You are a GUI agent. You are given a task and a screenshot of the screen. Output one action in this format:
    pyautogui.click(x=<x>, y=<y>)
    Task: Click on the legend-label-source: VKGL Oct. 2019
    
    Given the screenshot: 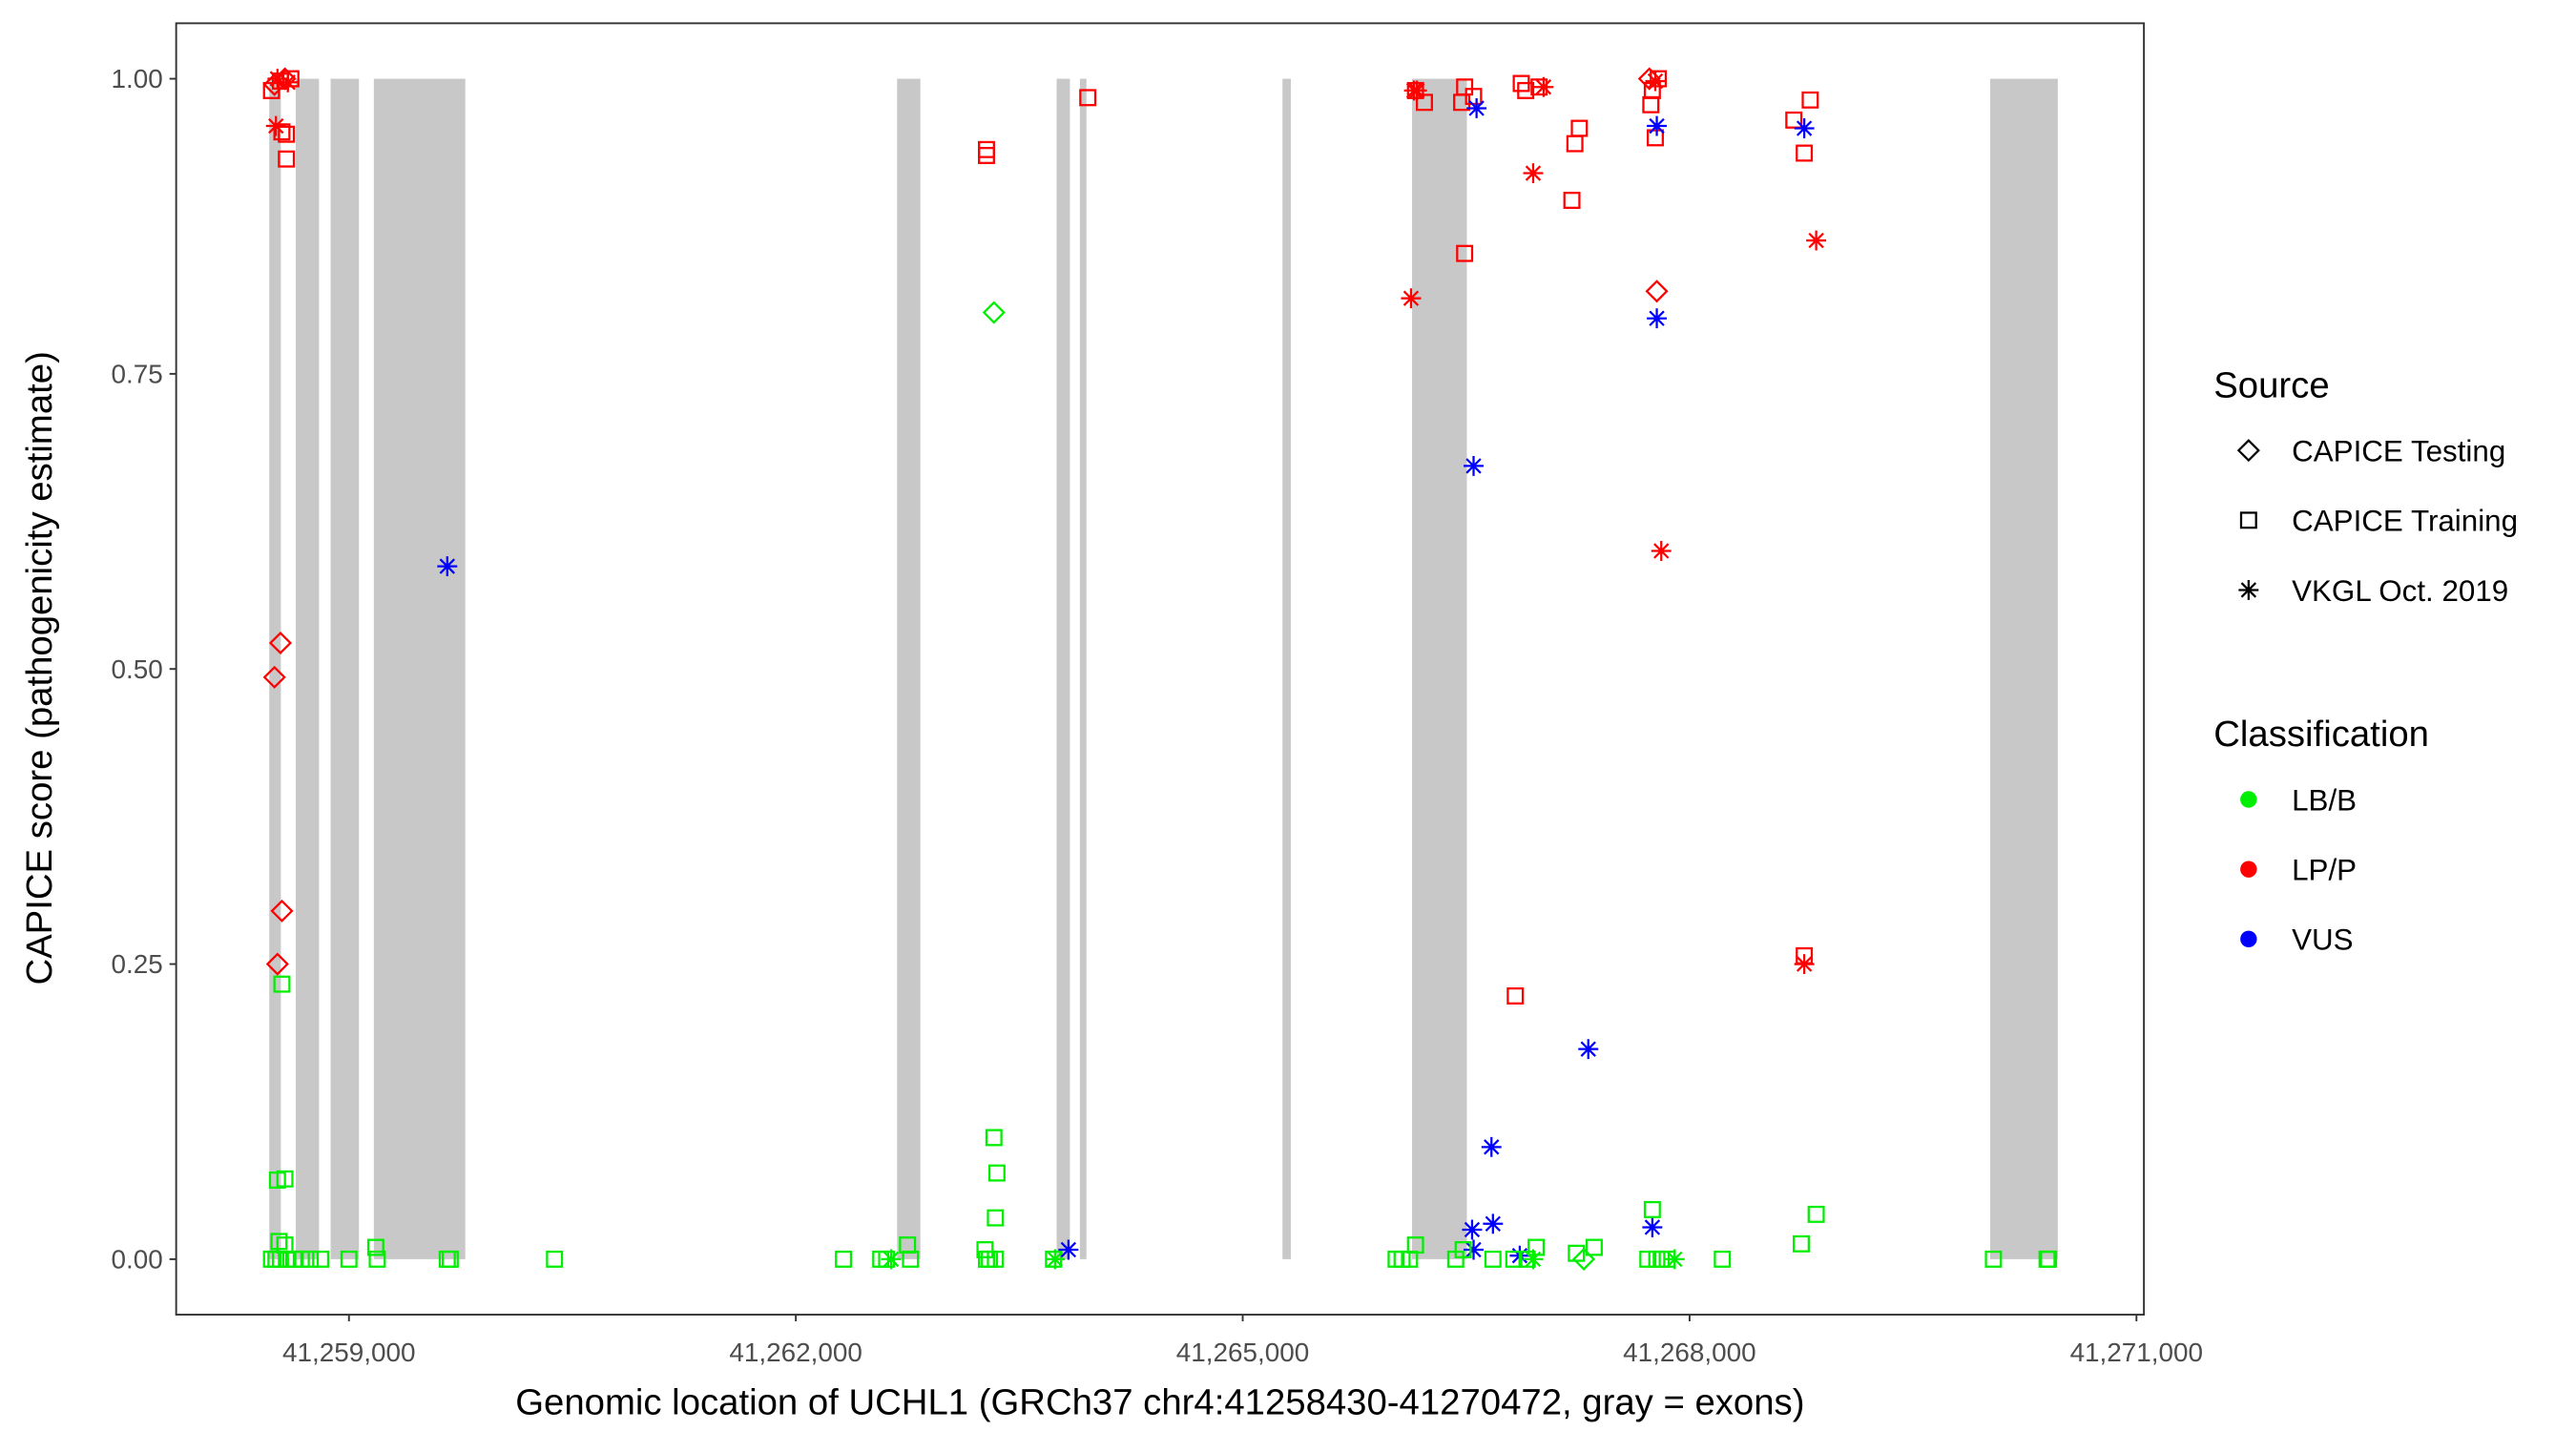 What is the action you would take?
    pyautogui.click(x=2400, y=591)
    